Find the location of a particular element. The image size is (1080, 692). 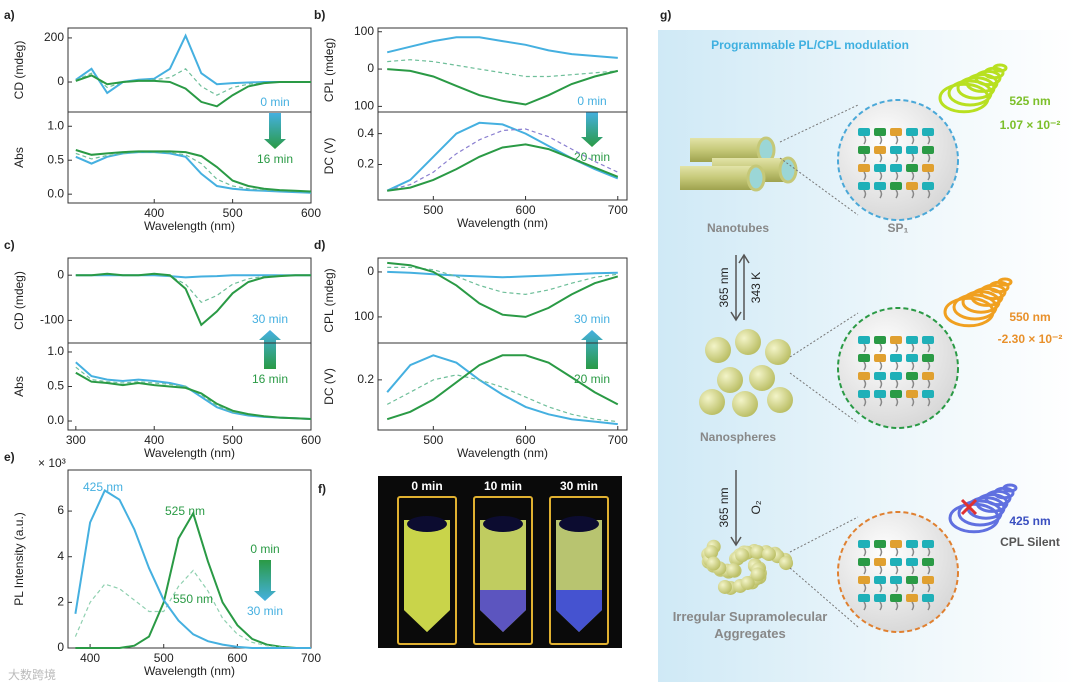

y-axis-label: CPL (mdeg) is located at coordinates (329, 300).